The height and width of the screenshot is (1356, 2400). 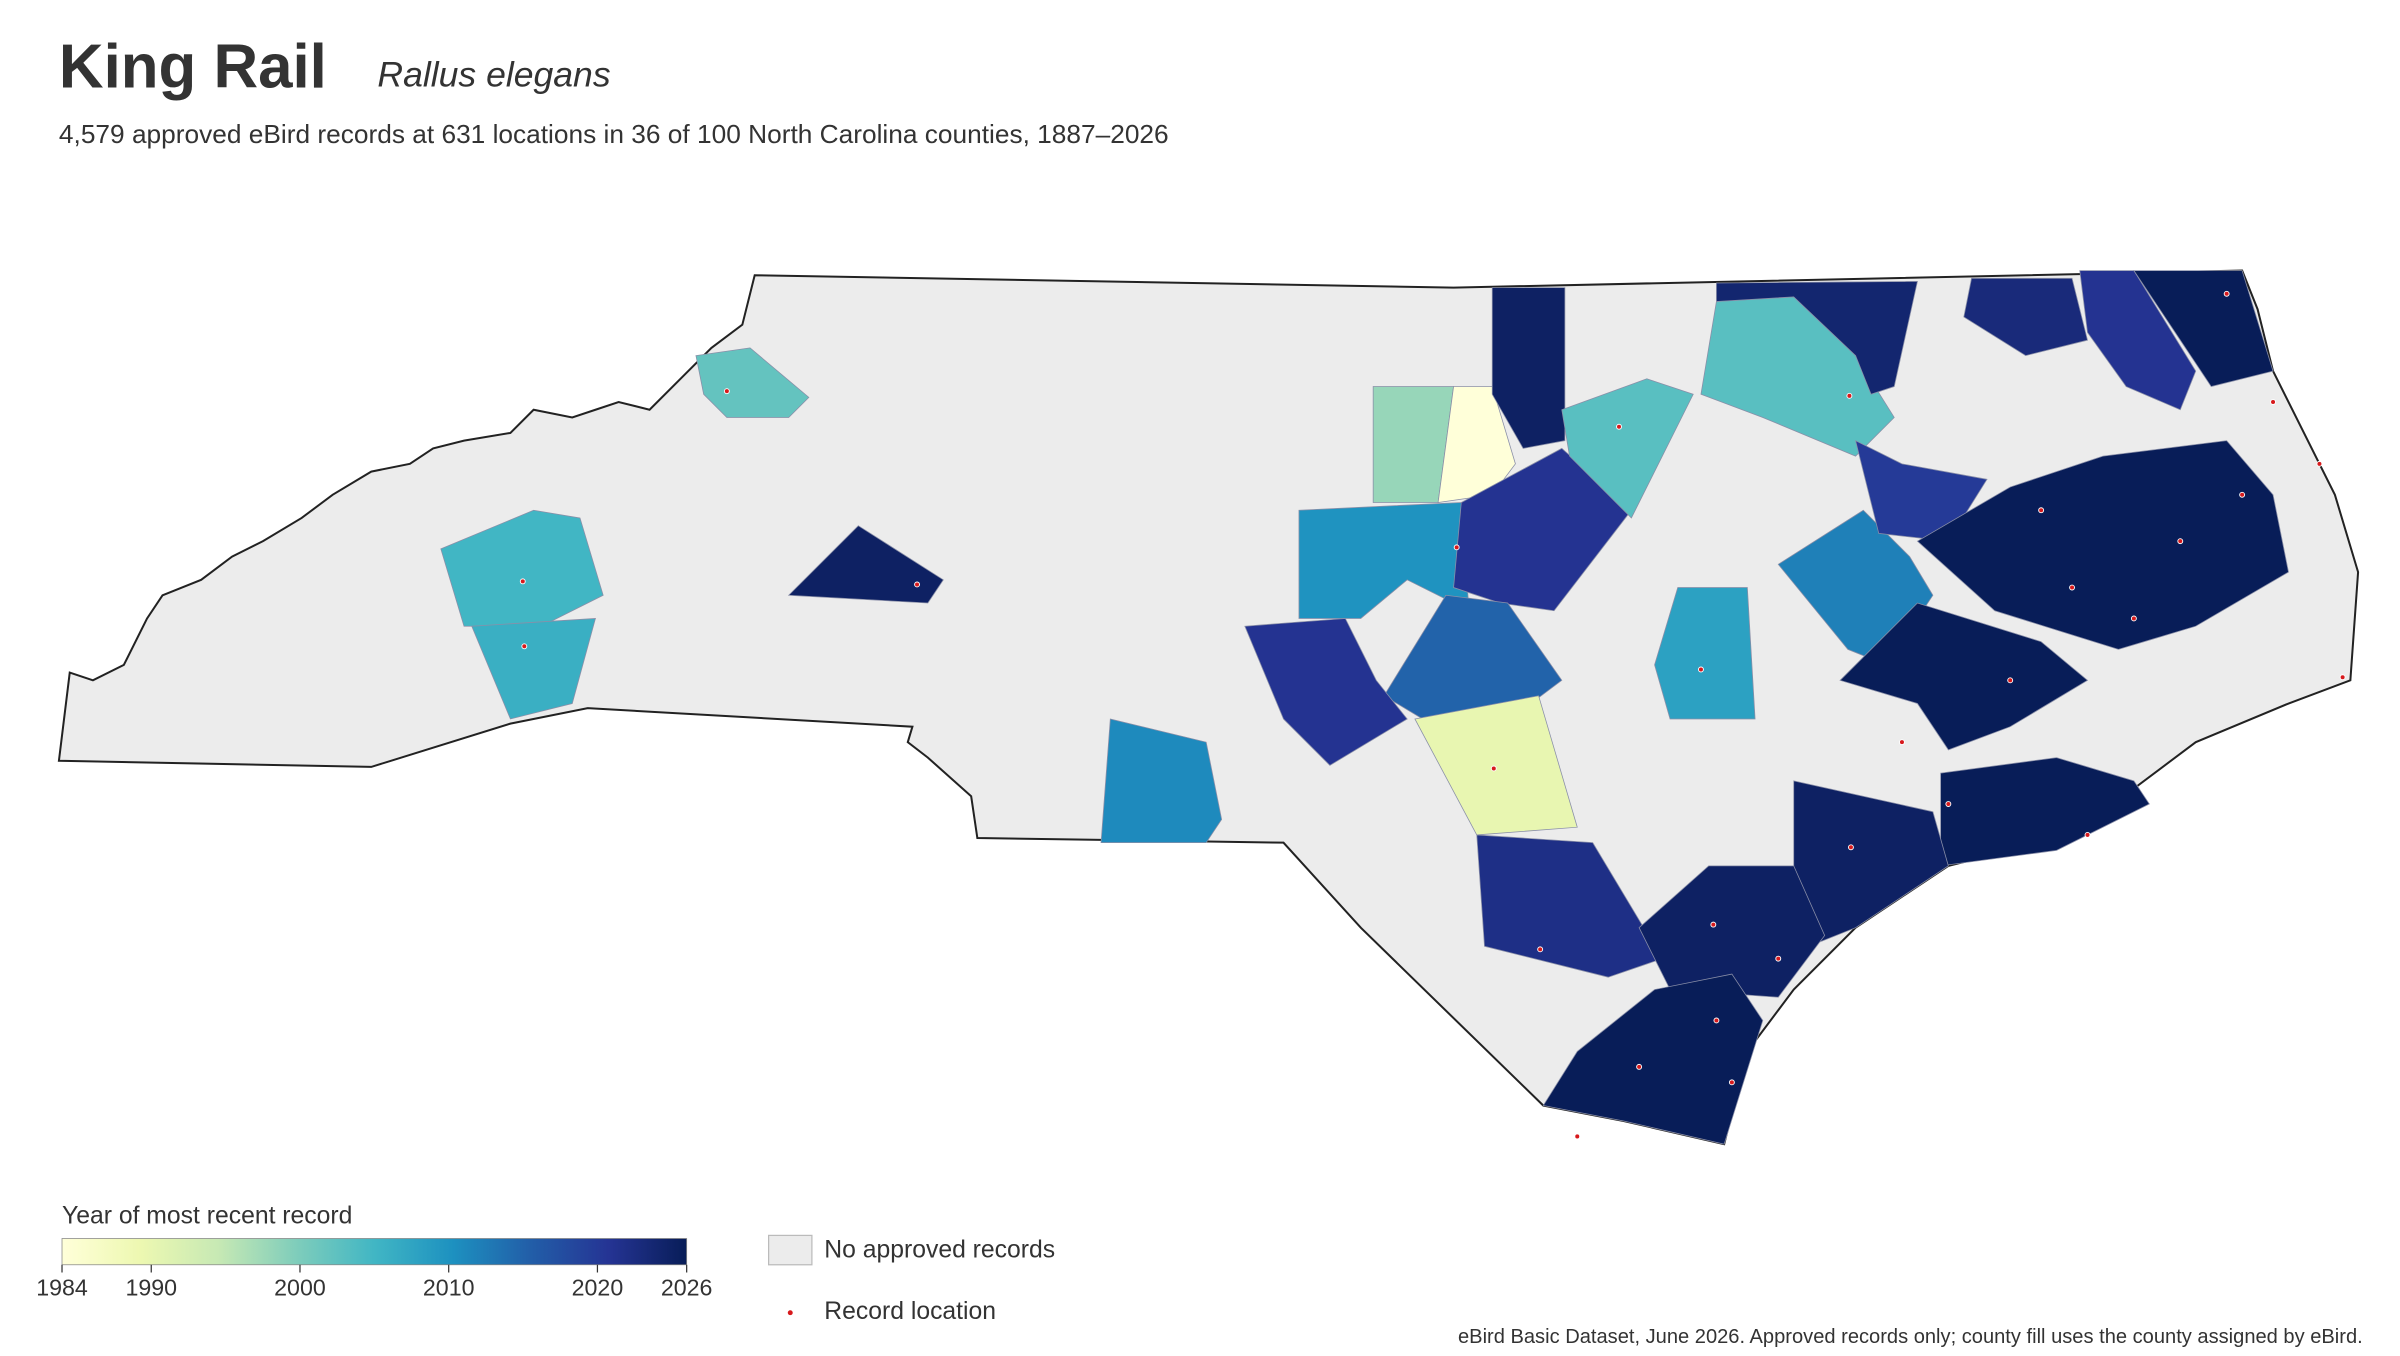 I want to click on title: King Rail, so click(x=193, y=66).